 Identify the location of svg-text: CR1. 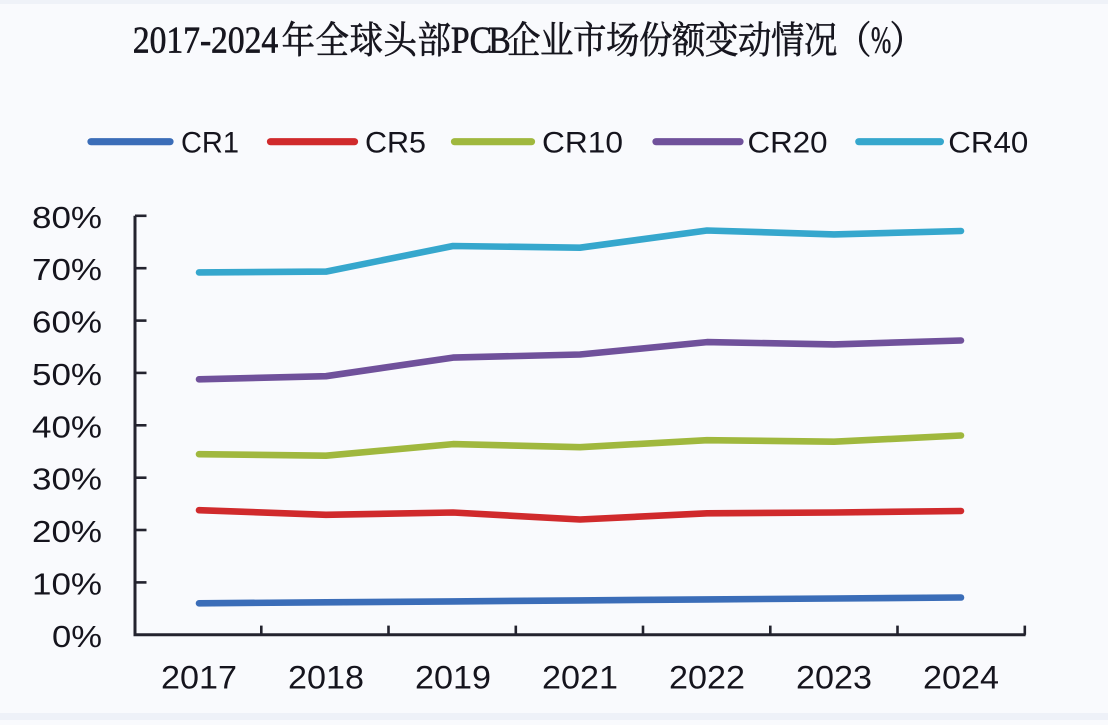
(210, 143).